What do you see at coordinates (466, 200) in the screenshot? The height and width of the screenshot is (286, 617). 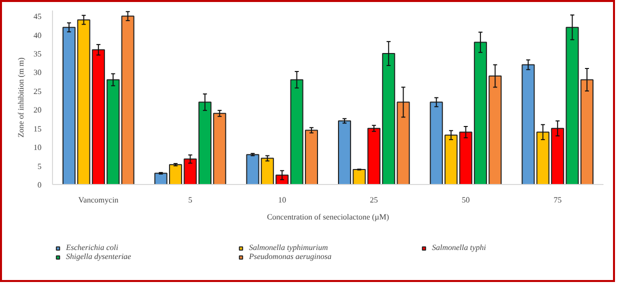 I see `x-tick-label: 50` at bounding box center [466, 200].